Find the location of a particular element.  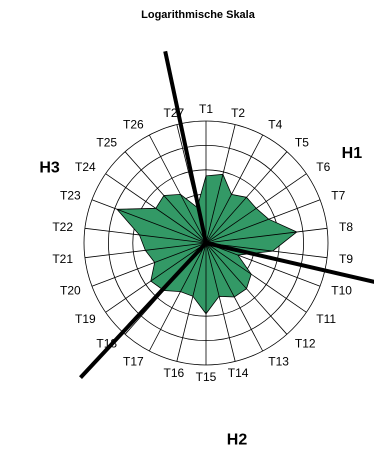

spoke-t26 is located at coordinates (177, 189).